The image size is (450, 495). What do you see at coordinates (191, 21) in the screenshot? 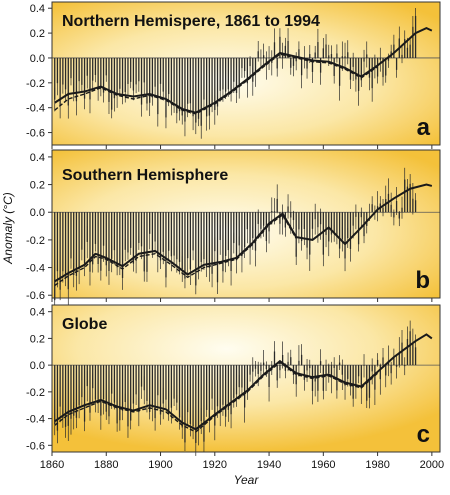
I see `panel-title: Northern Hemispere, 1861 to 1994` at bounding box center [191, 21].